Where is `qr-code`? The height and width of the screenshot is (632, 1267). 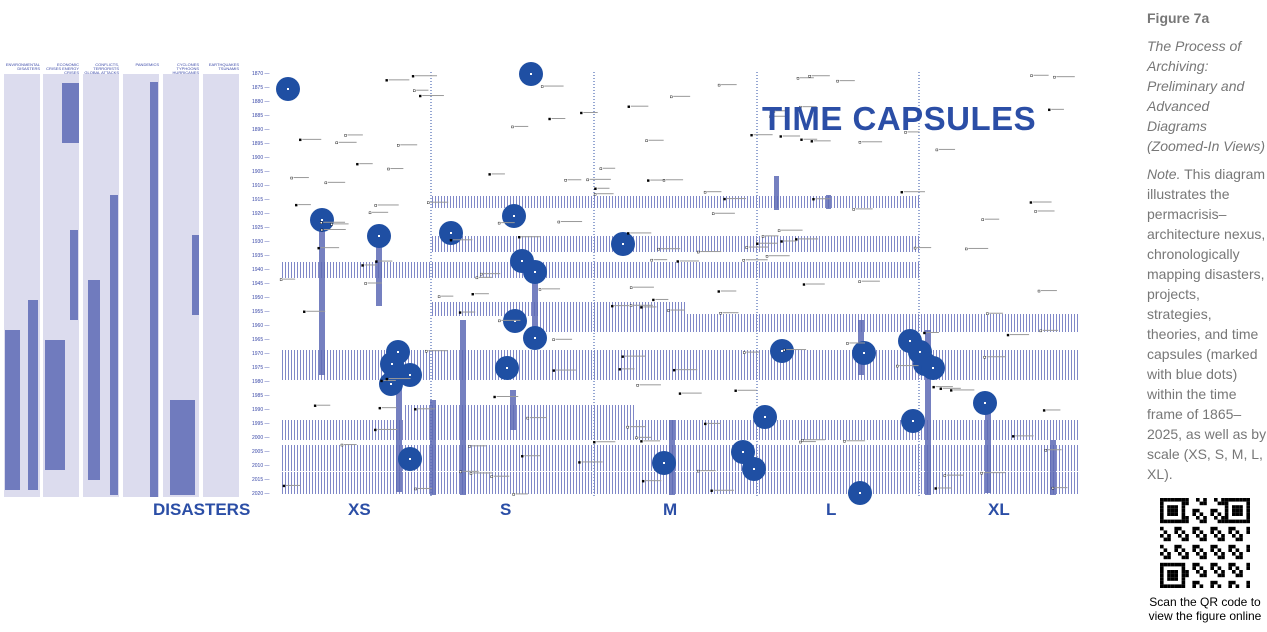 qr-code is located at coordinates (1205, 543).